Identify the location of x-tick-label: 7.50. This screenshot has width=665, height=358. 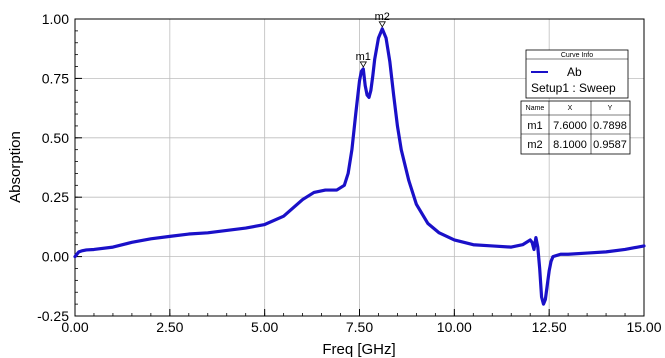
(359, 327).